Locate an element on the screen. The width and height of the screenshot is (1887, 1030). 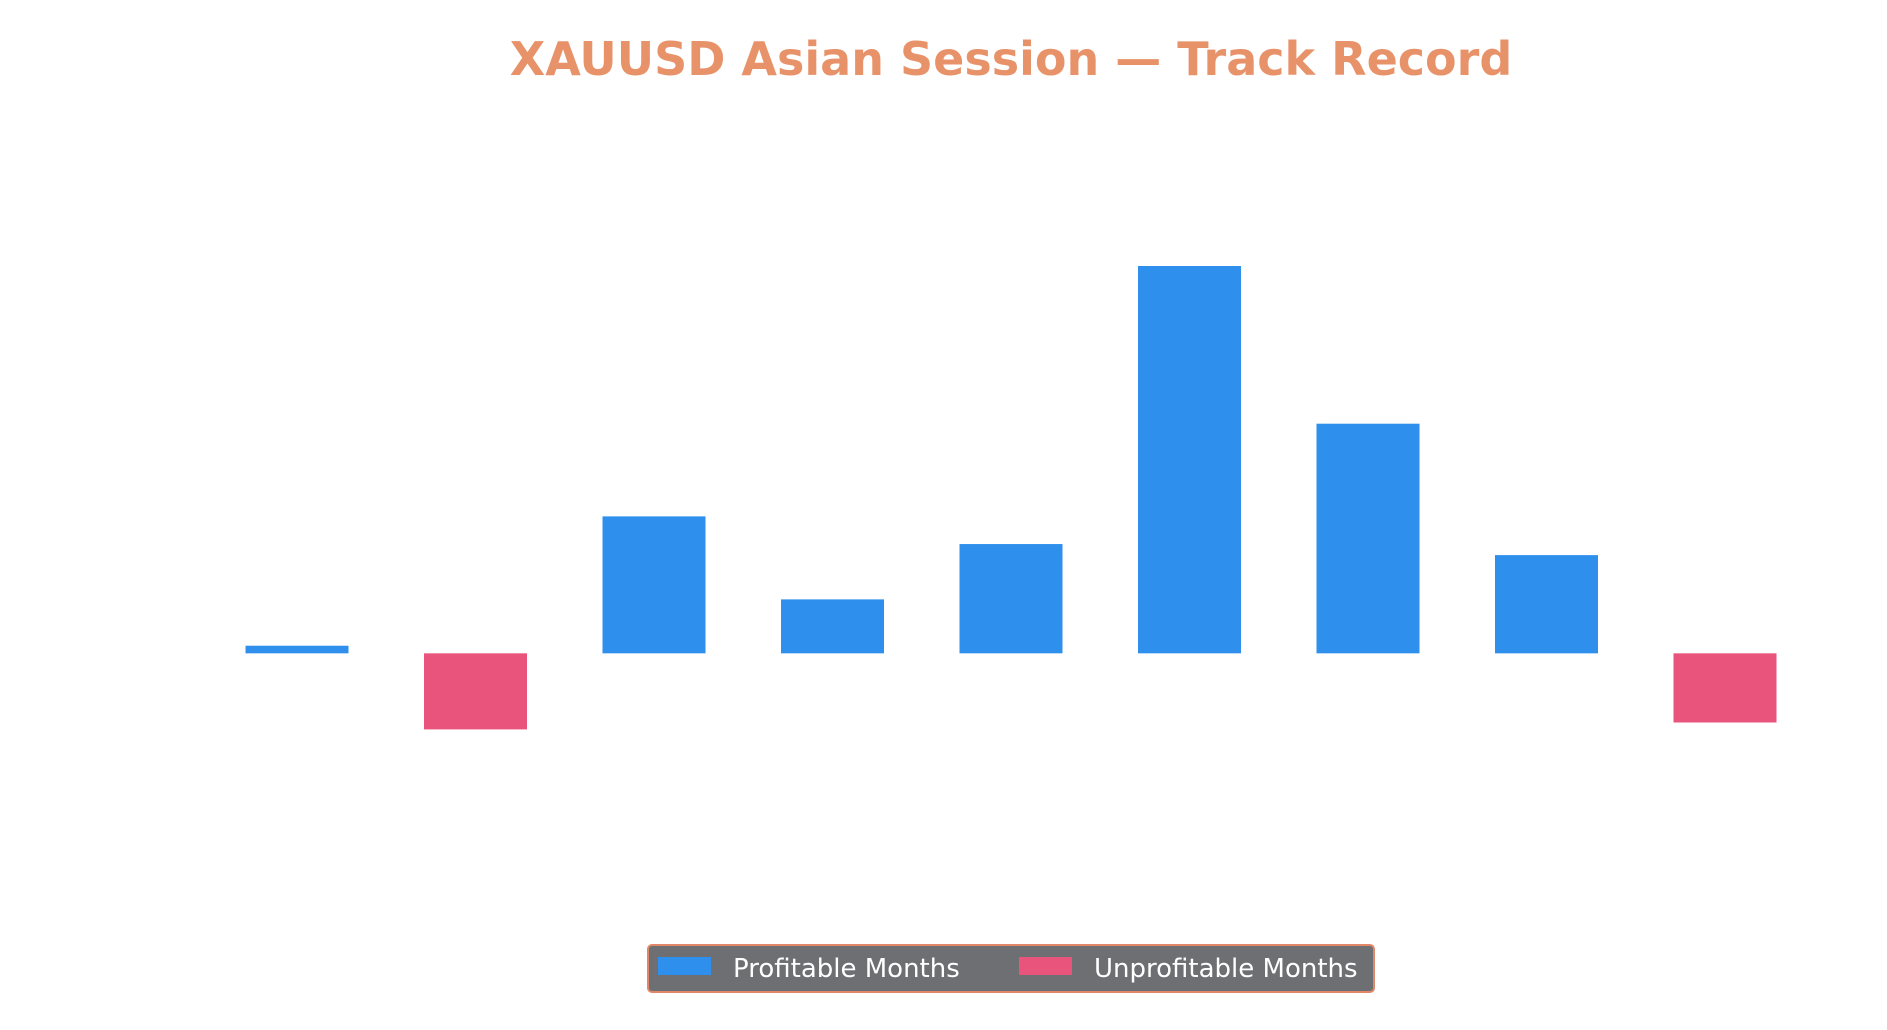
bar-1-profitable is located at coordinates (297, 649).